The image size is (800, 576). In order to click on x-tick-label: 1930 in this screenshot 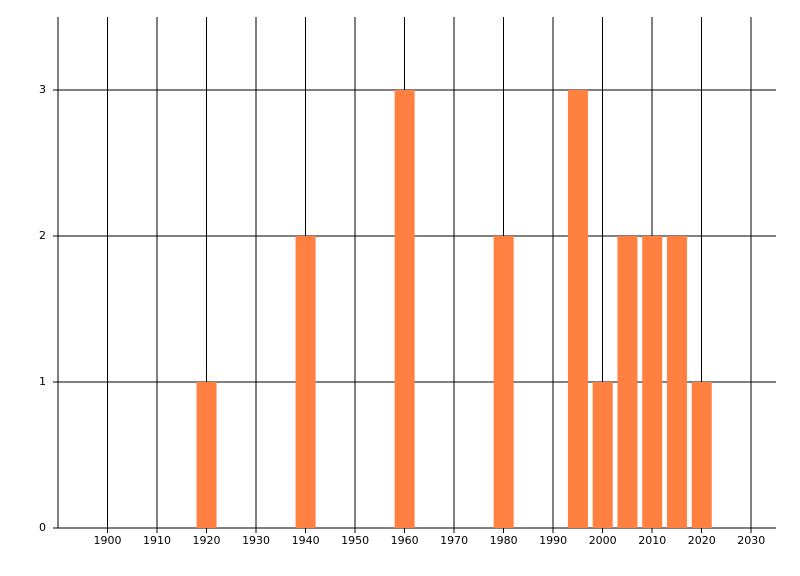, I will do `click(256, 540)`.